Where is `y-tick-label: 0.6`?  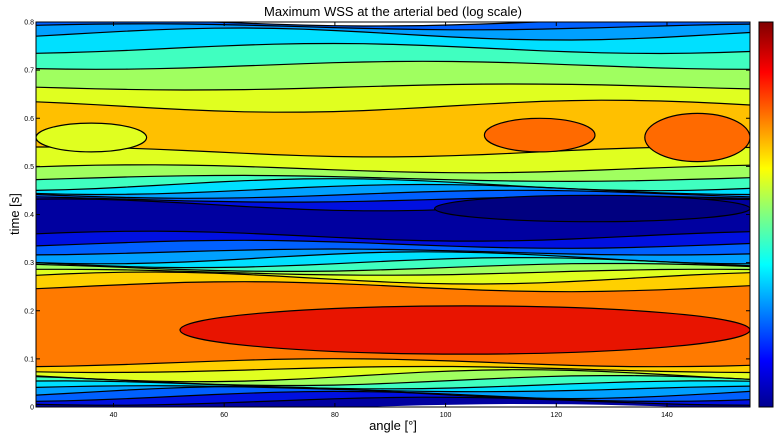
y-tick-label: 0.6 is located at coordinates (29, 119).